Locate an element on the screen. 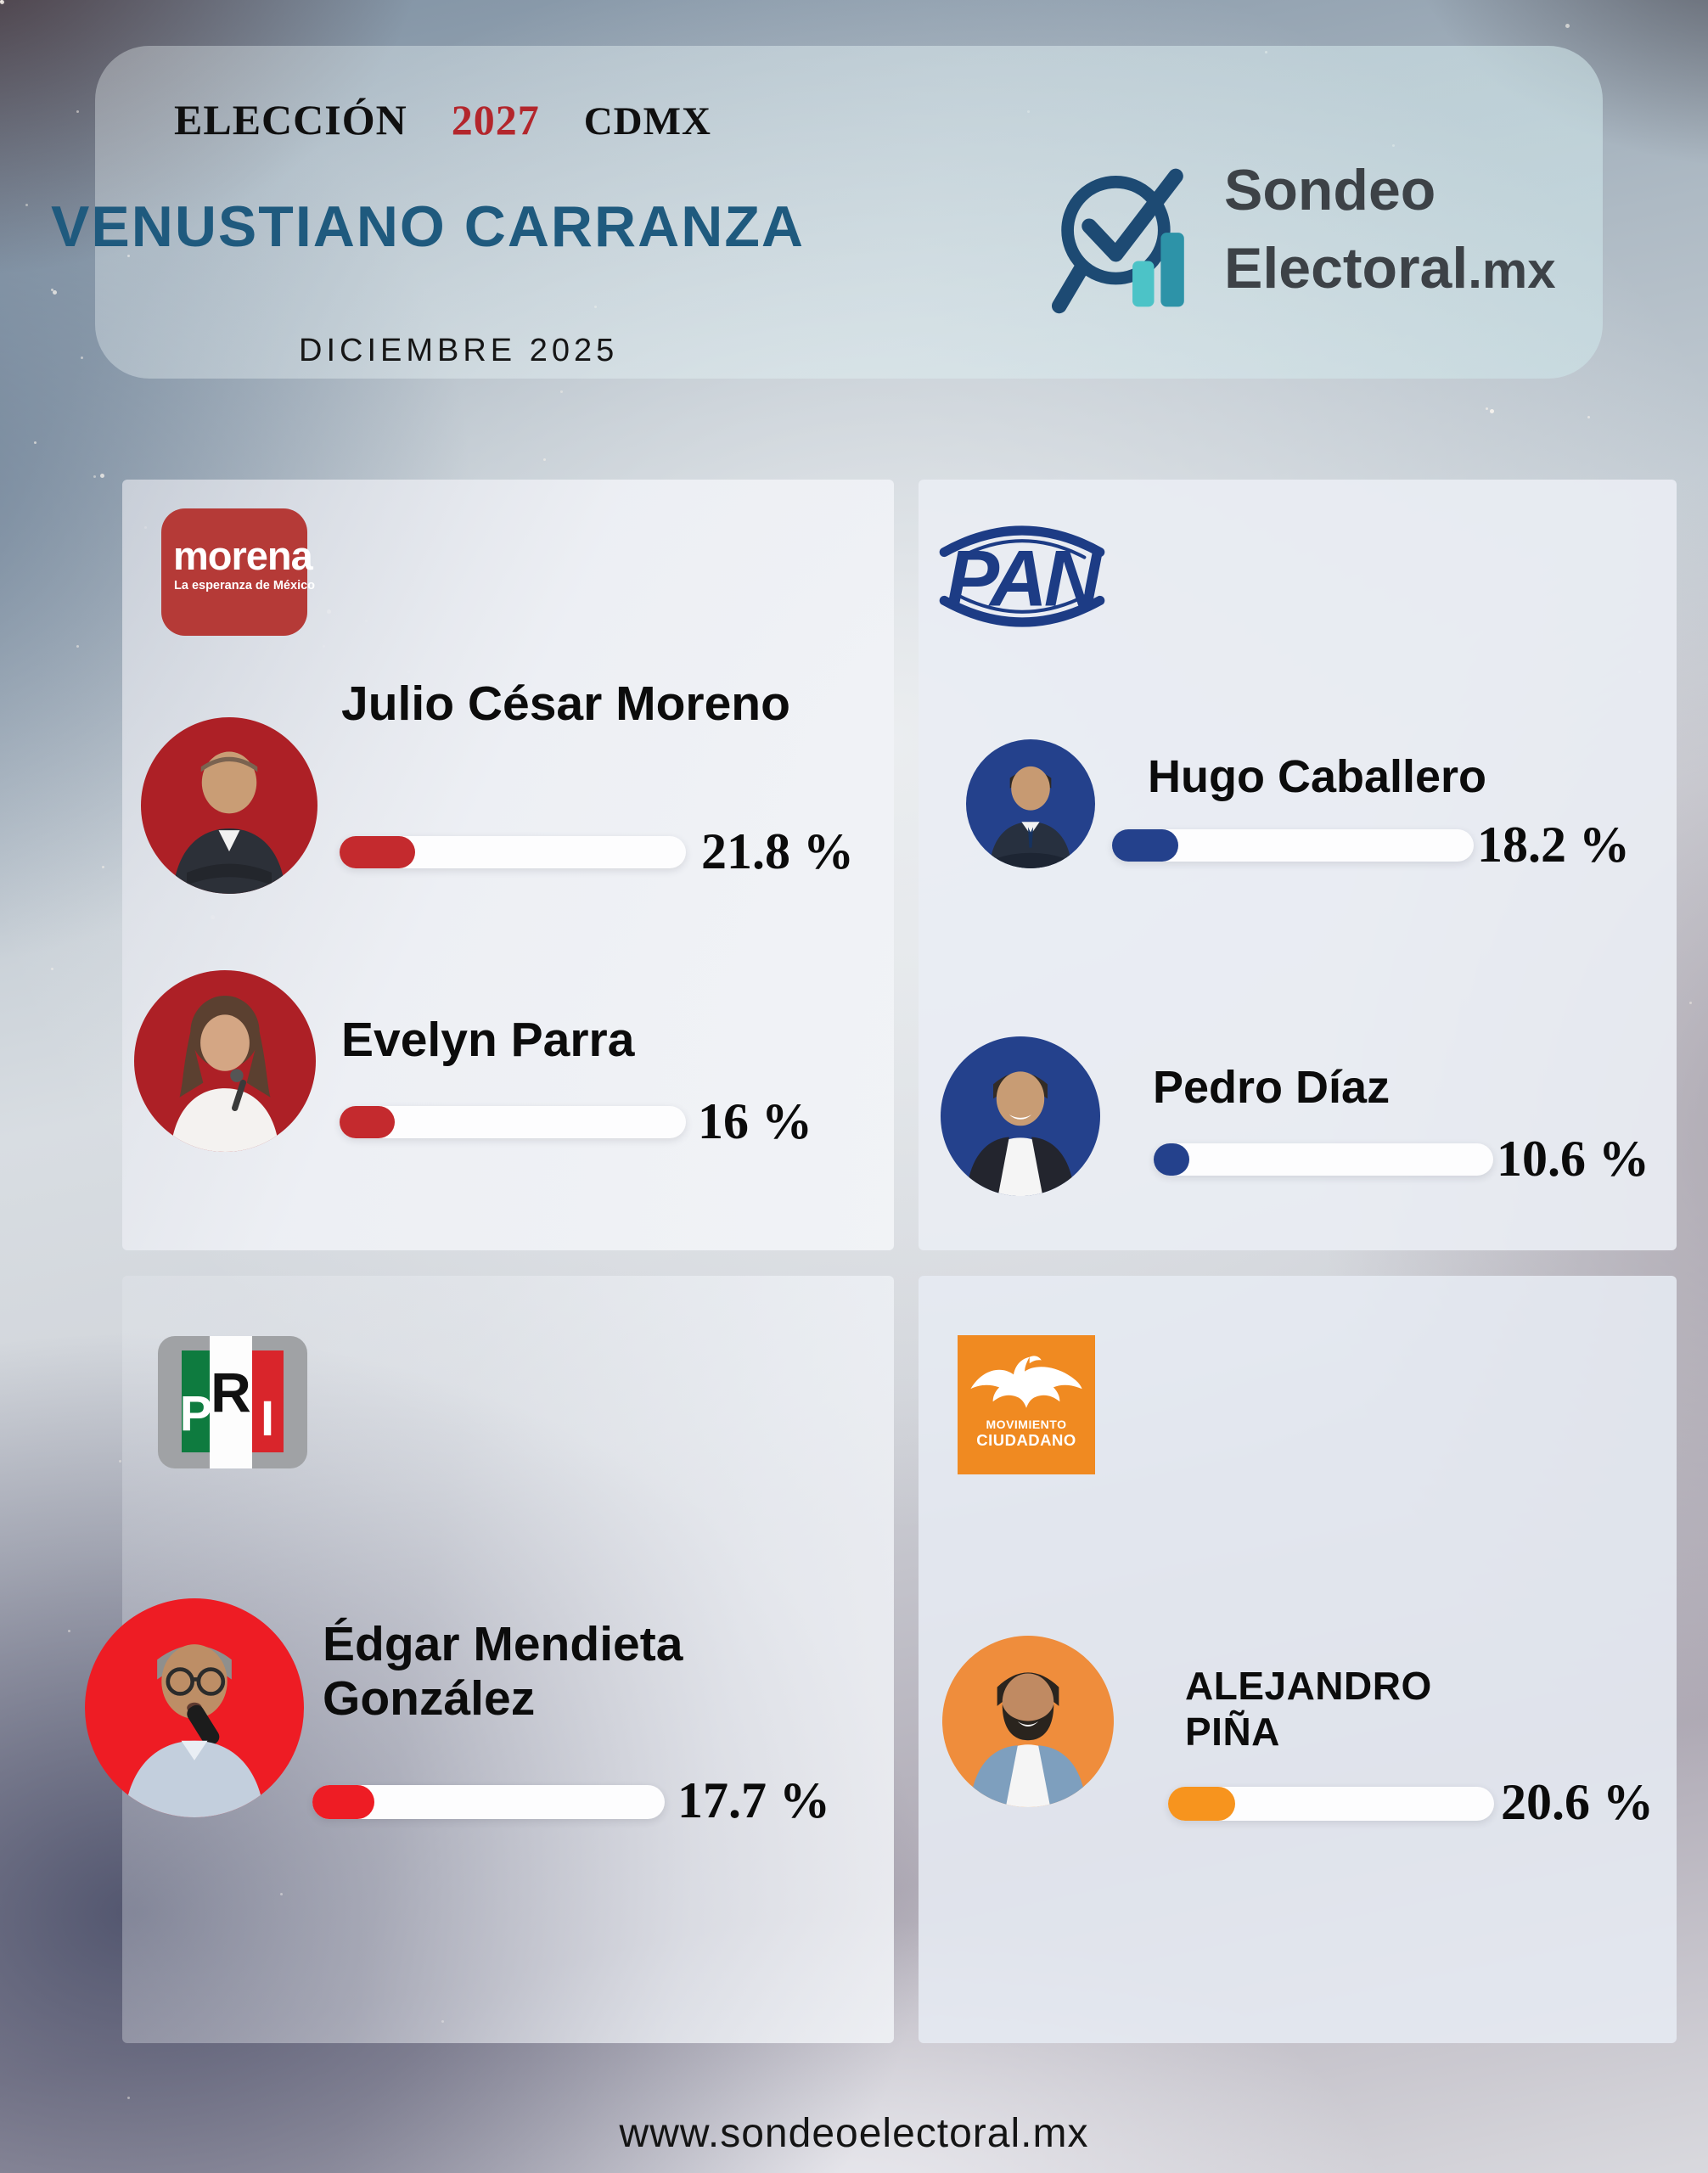 The width and height of the screenshot is (1708, 2173). candidate-photo-julio-cesar-moreno is located at coordinates (229, 805).